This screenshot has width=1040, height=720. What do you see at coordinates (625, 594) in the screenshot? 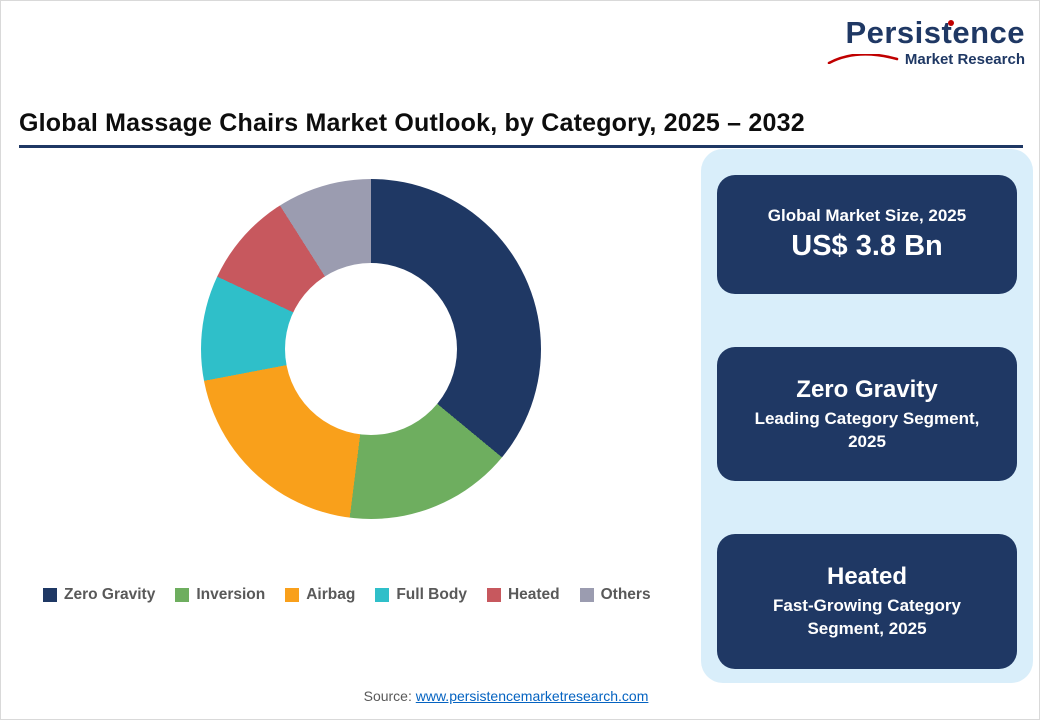
I see `legend-label: Others` at bounding box center [625, 594].